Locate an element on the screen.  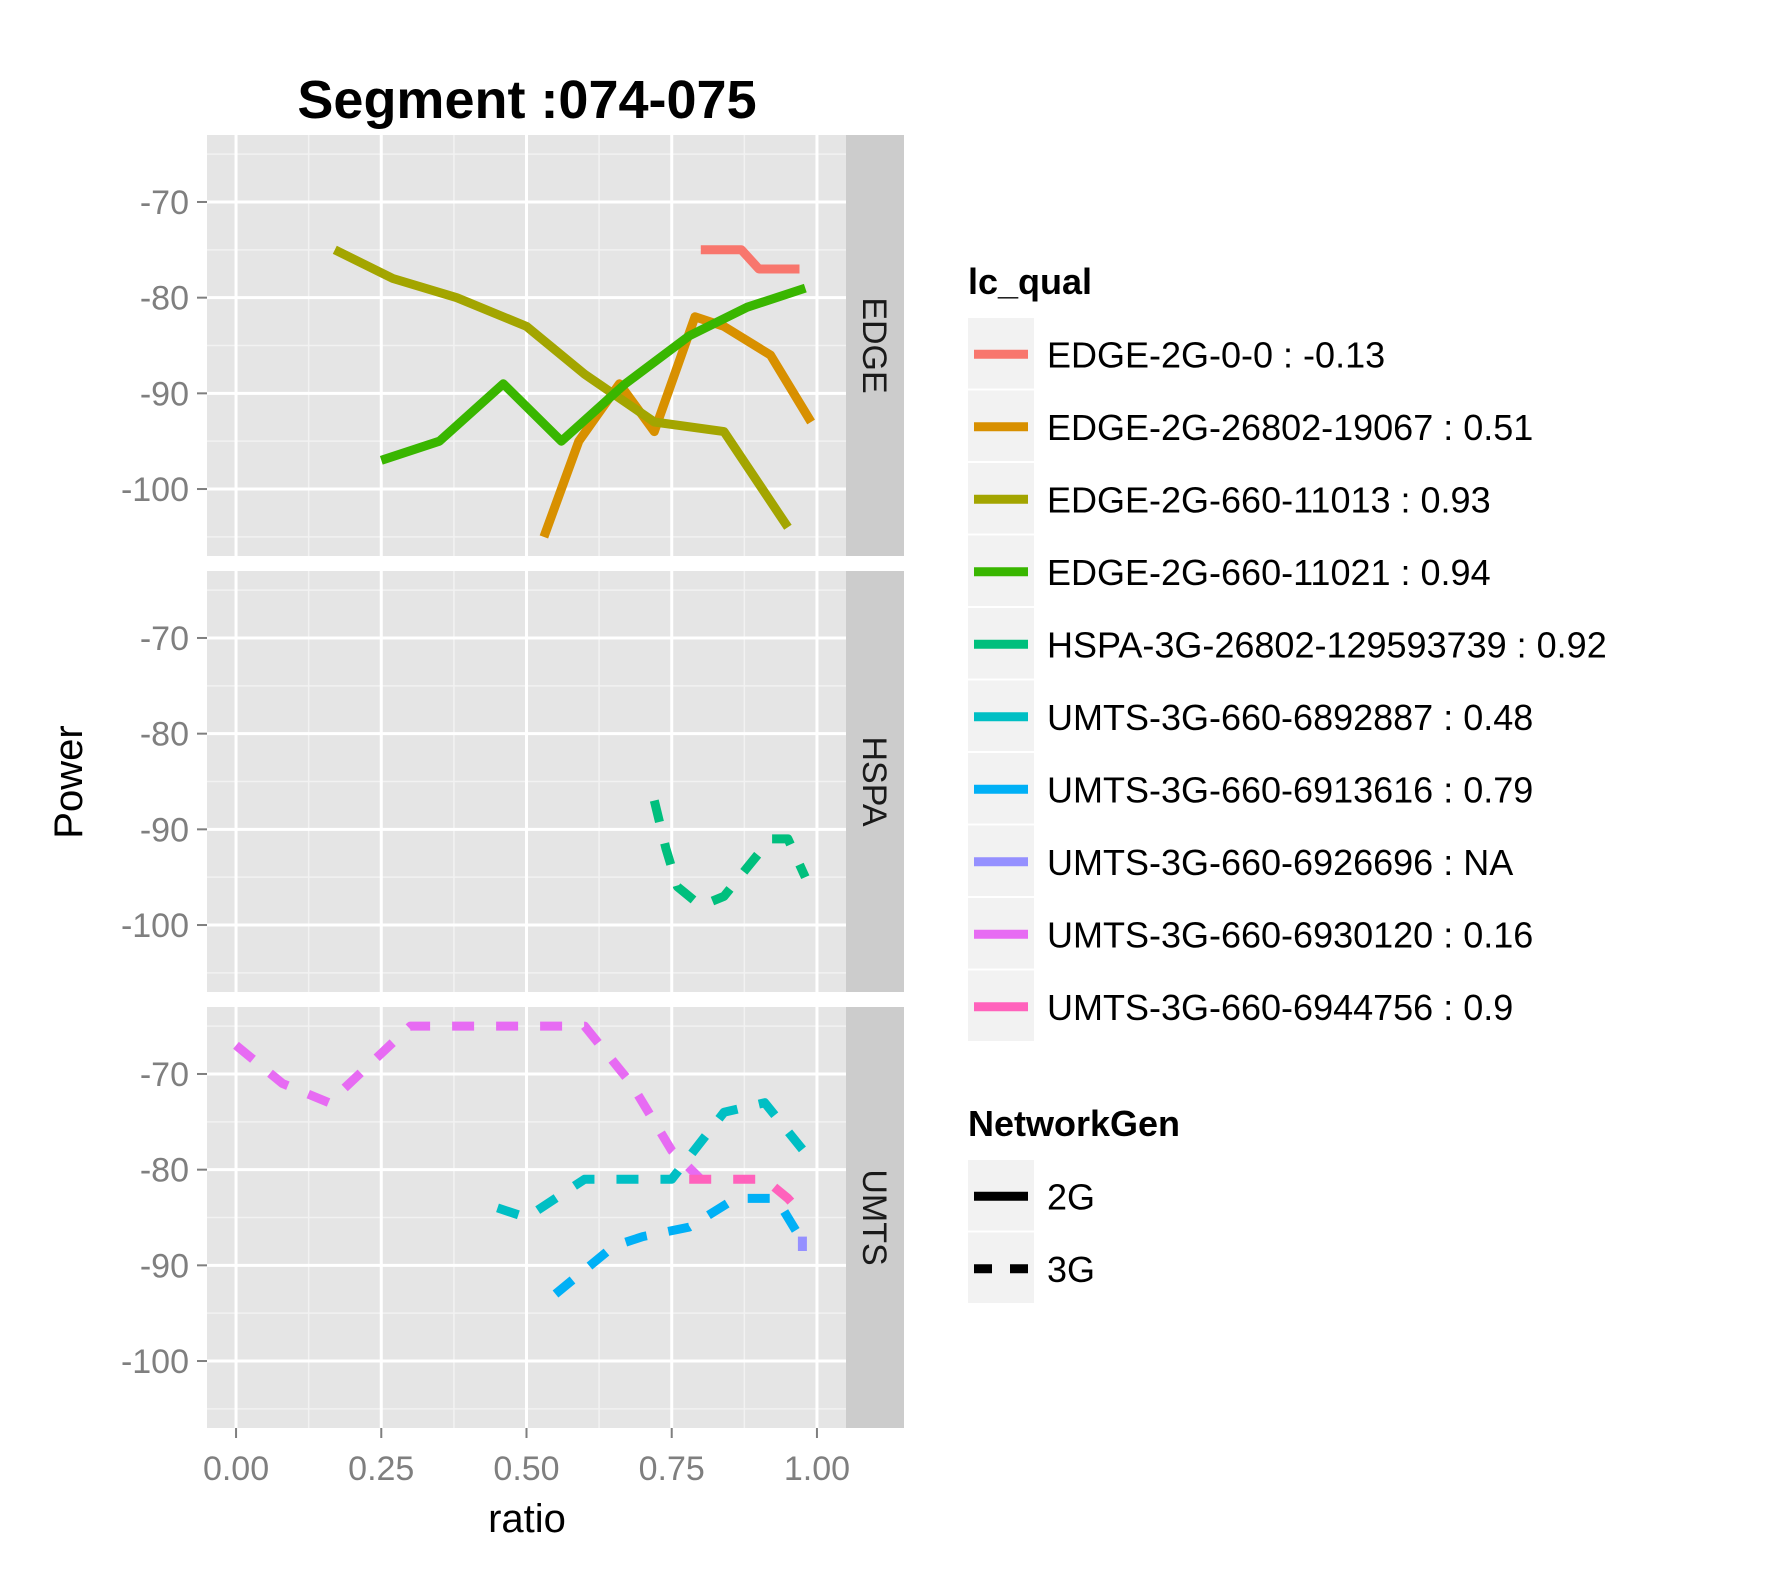
y-axis-umts: -70 -80 -90 -100 is located at coordinates (164, 1218).